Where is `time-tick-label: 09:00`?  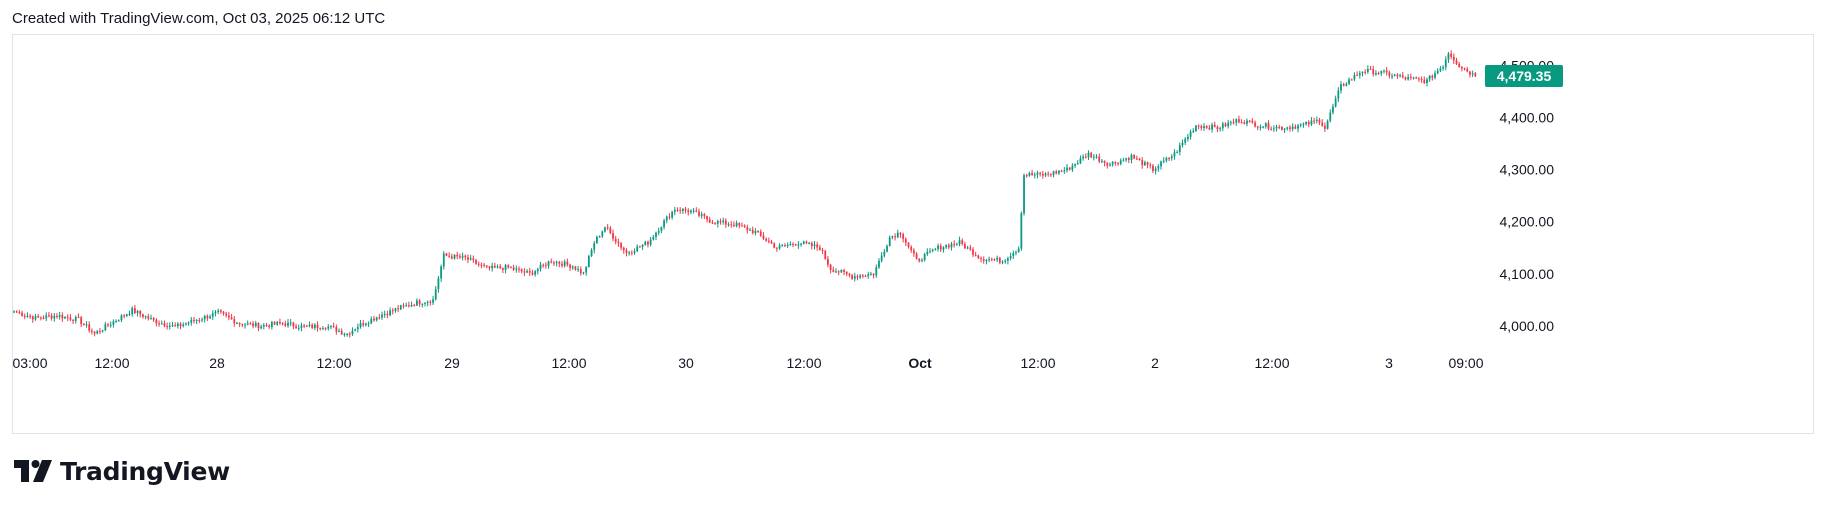 time-tick-label: 09:00 is located at coordinates (1465, 363).